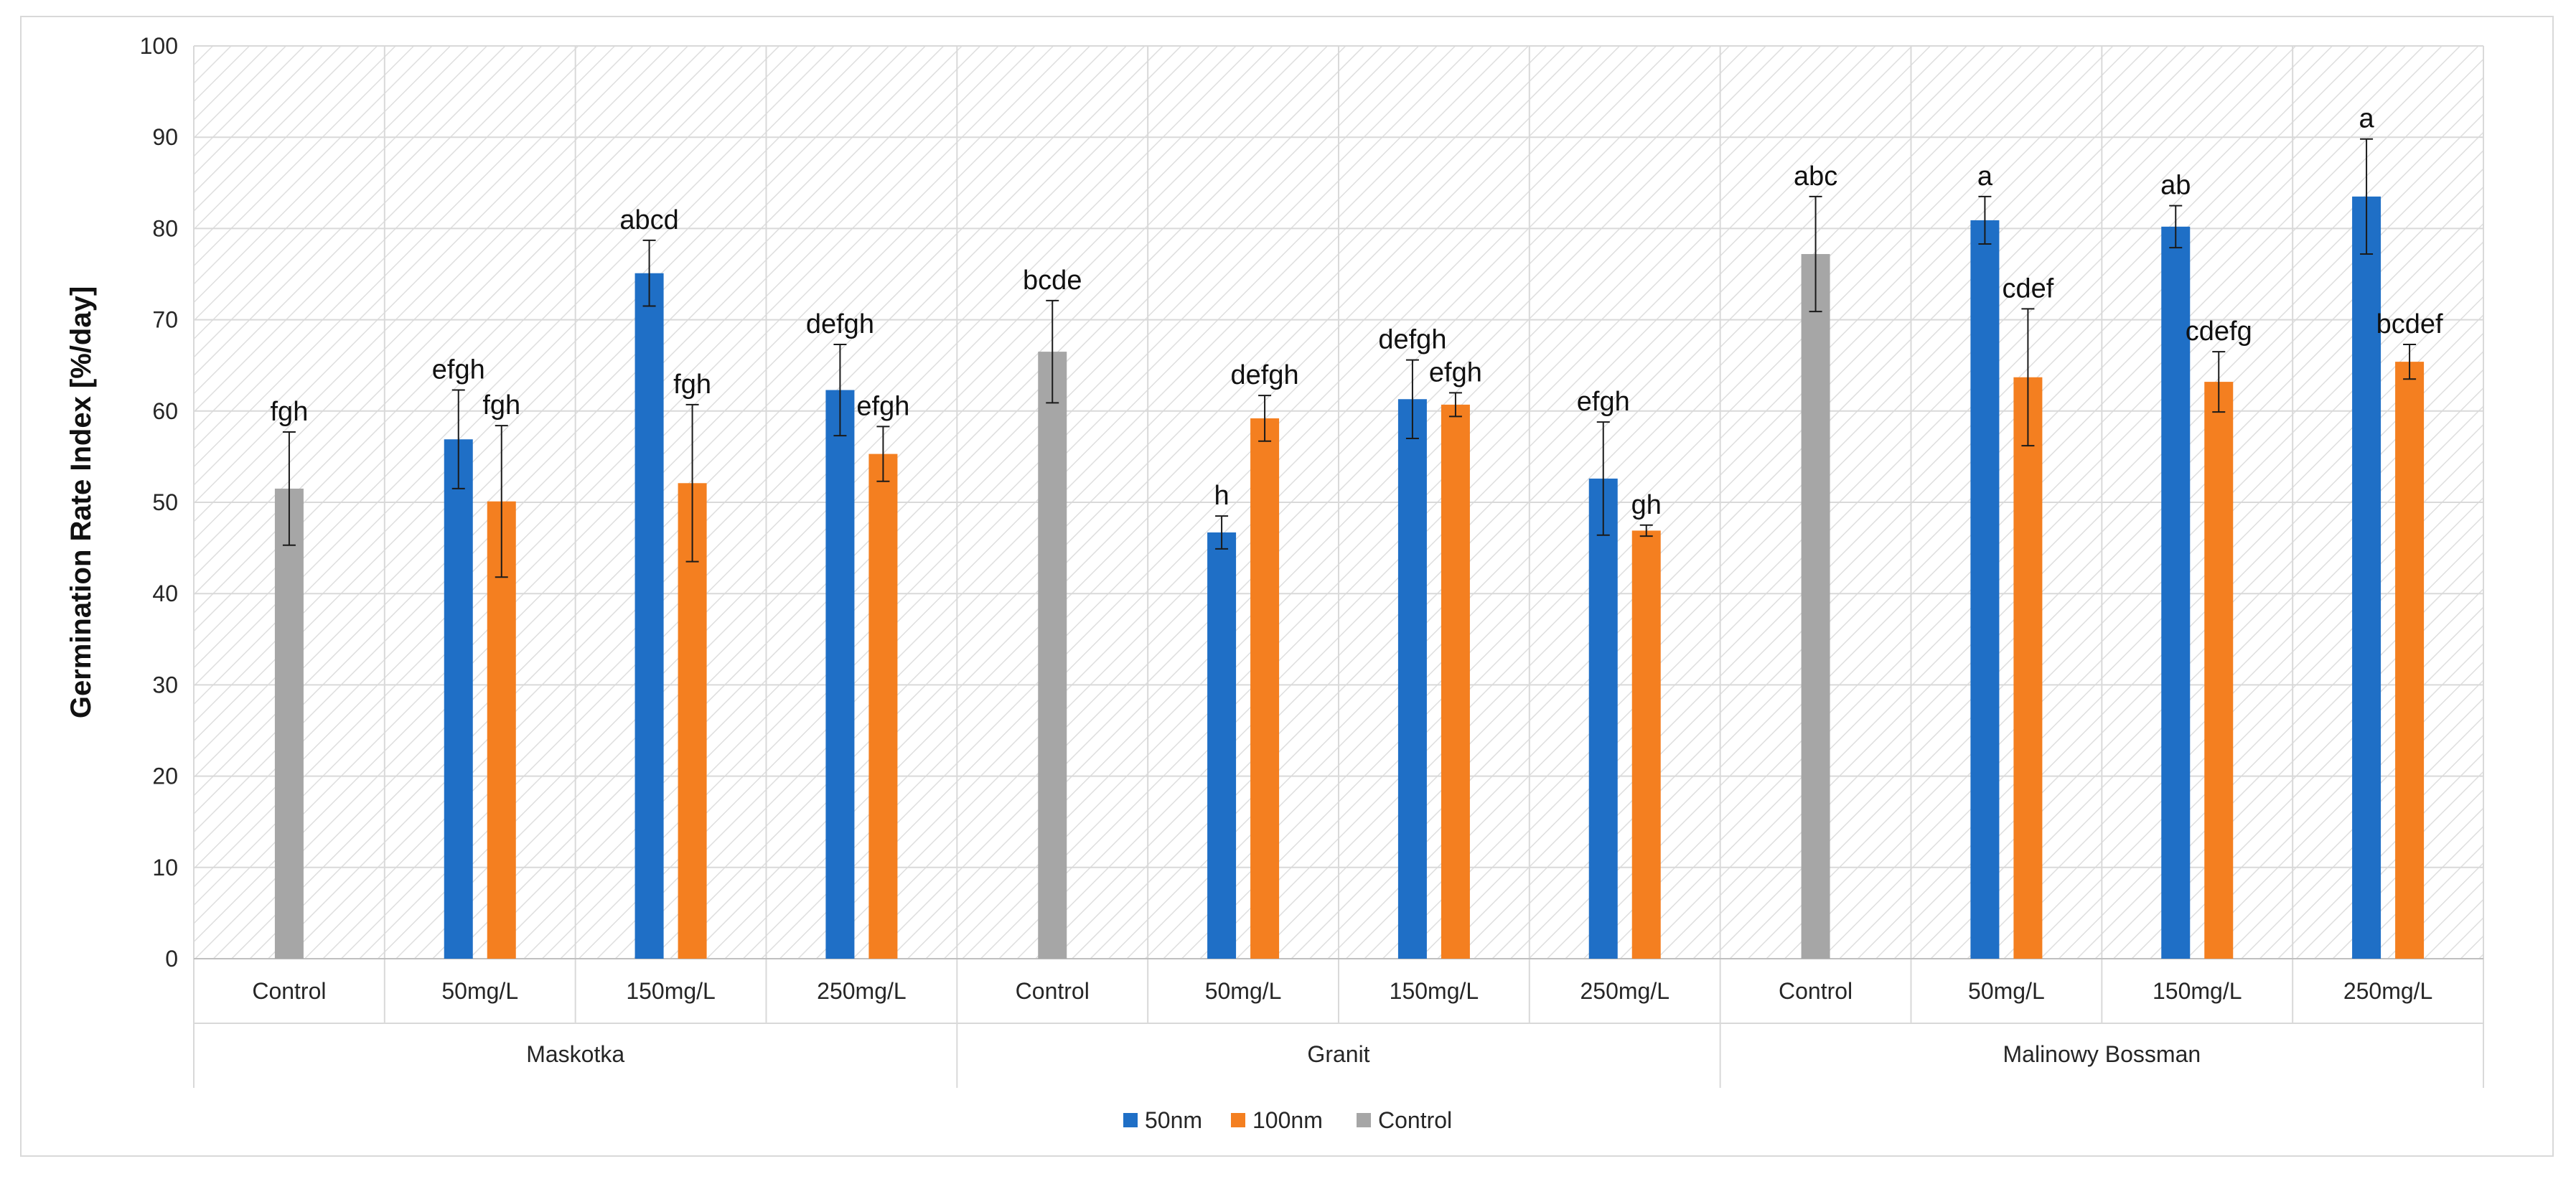 Image resolution: width=2576 pixels, height=1179 pixels. I want to click on significance-label: cdef, so click(2029, 288).